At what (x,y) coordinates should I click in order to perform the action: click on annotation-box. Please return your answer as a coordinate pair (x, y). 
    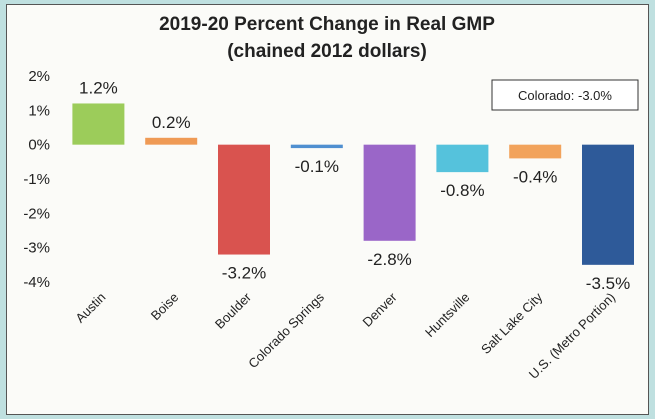
    Looking at the image, I should click on (565, 95).